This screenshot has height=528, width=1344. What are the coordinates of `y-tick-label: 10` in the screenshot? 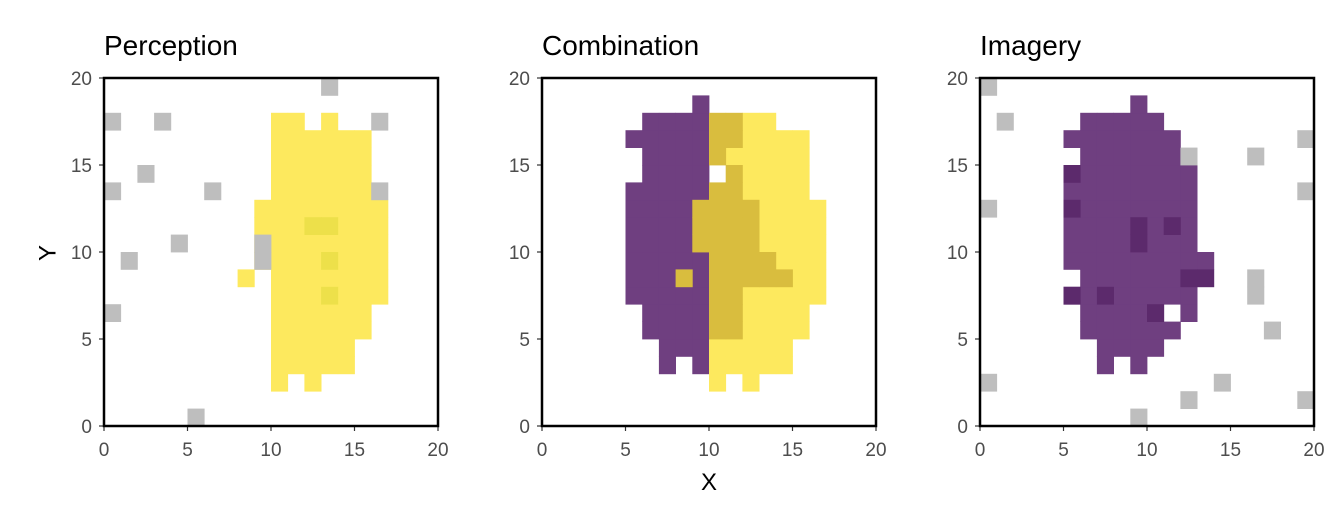 It's located at (957, 253).